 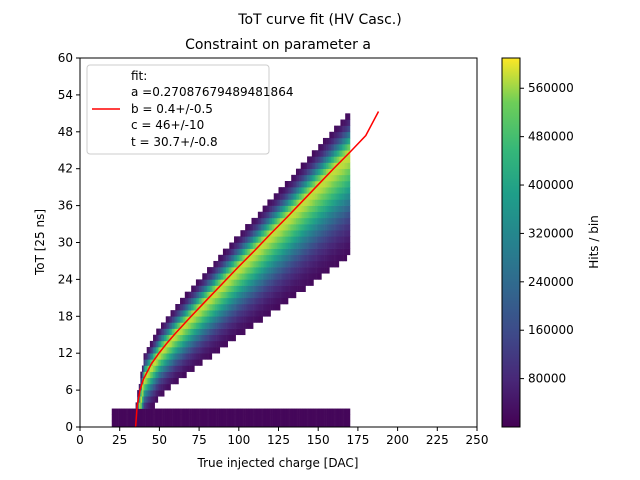 I want to click on colorbar-tick-label: 400000, so click(x=551, y=185).